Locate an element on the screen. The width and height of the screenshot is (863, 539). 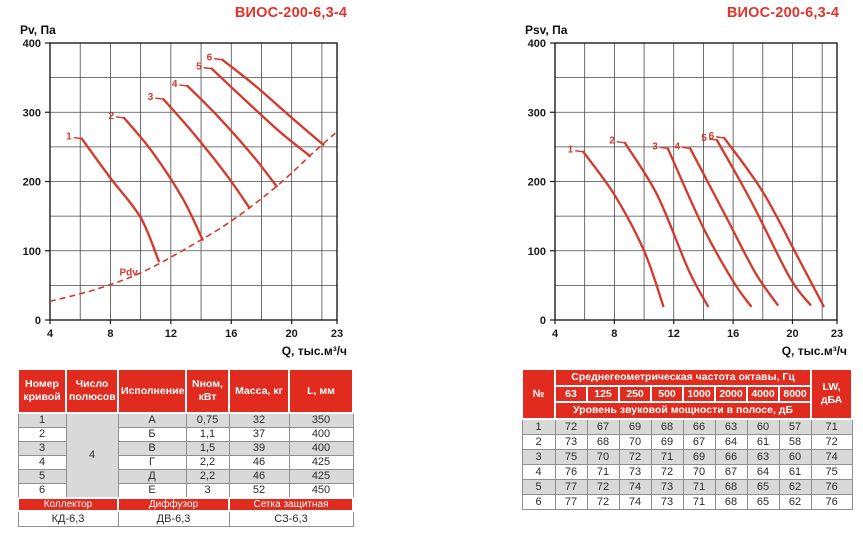
spec-table-row-4: 4 Г 2,2 46 425 is located at coordinates (185, 462).